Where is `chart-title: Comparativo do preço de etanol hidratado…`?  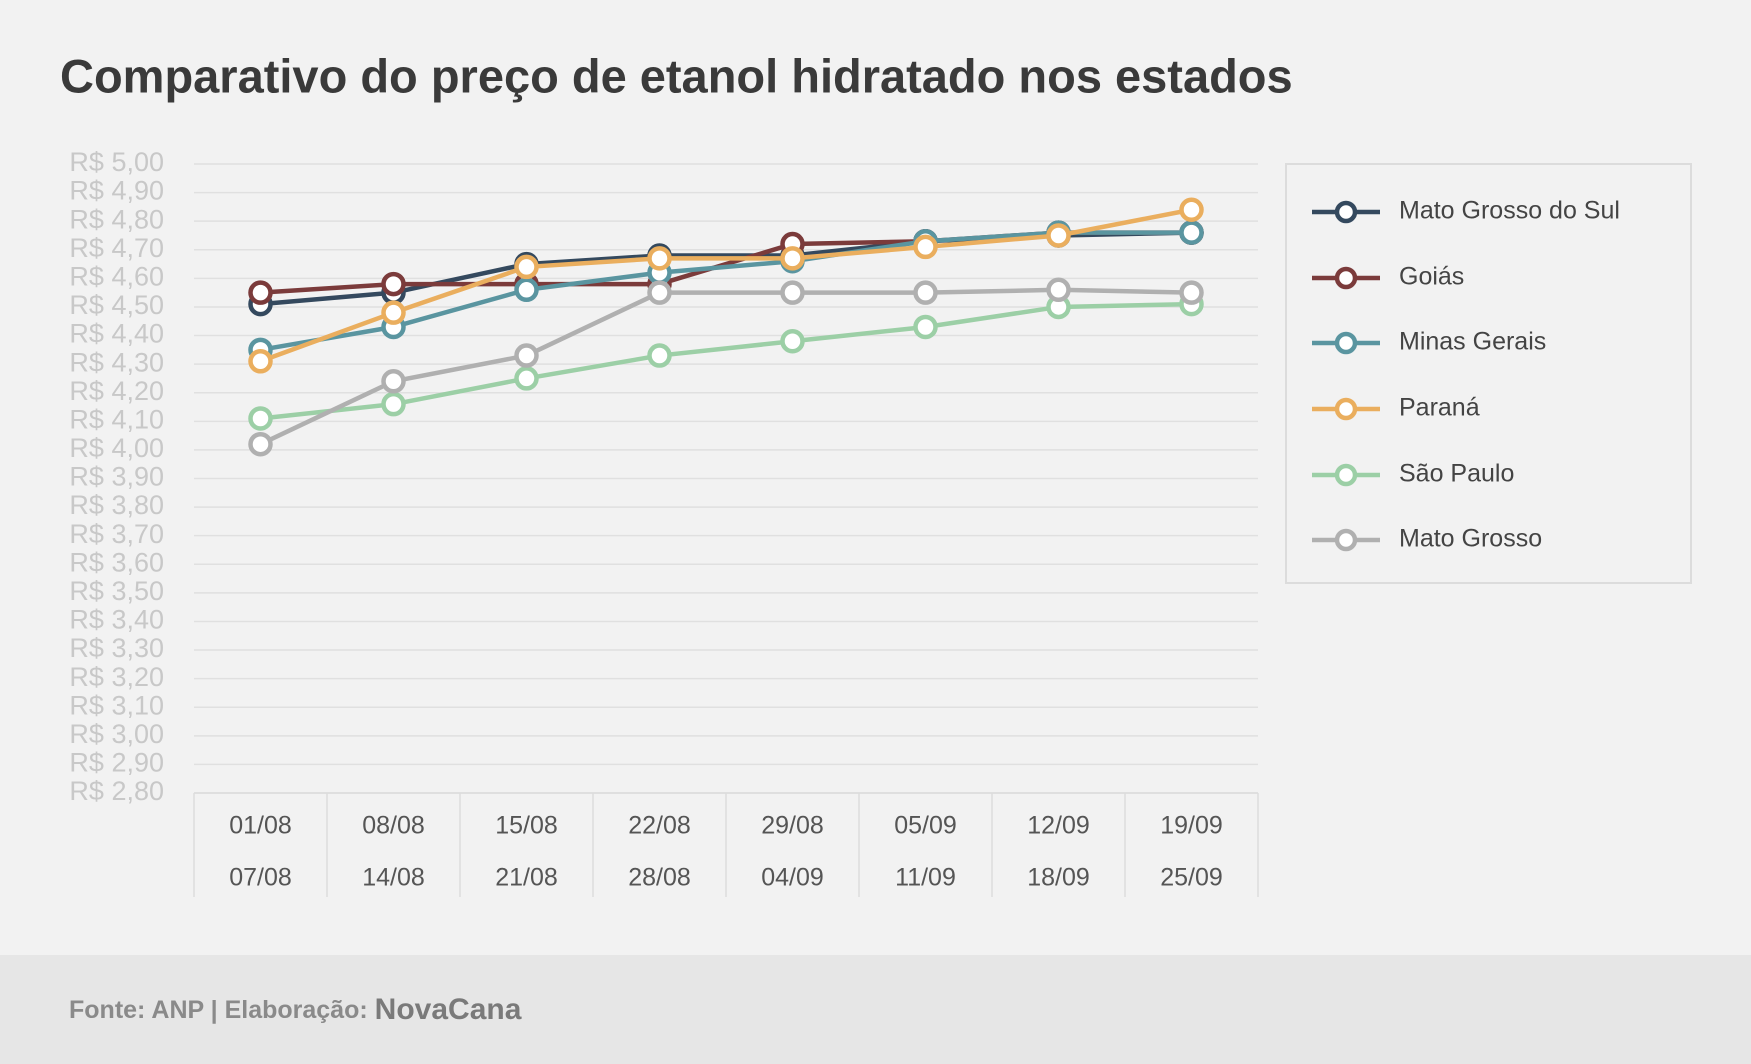
chart-title: Comparativo do preço de etanol hidratado… is located at coordinates (676, 75).